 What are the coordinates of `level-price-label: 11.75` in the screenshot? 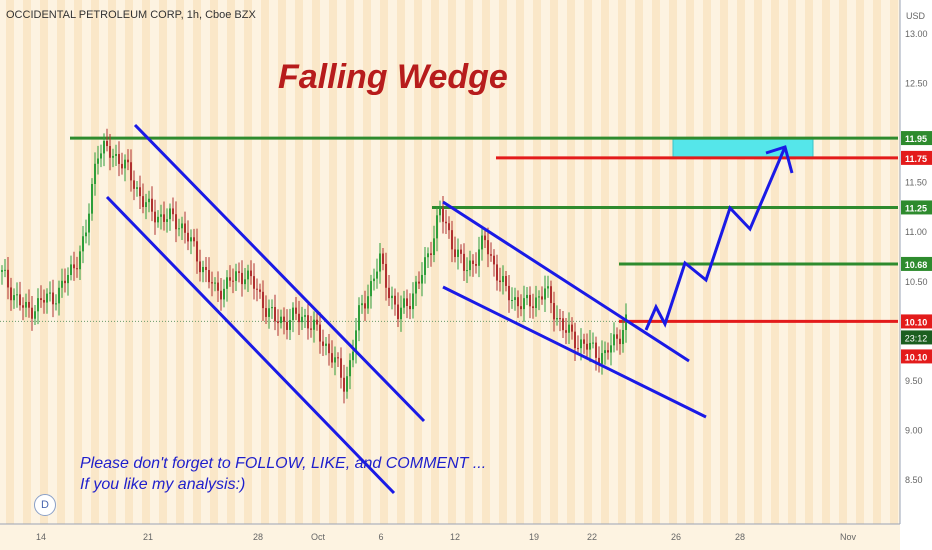 It's located at (916, 159).